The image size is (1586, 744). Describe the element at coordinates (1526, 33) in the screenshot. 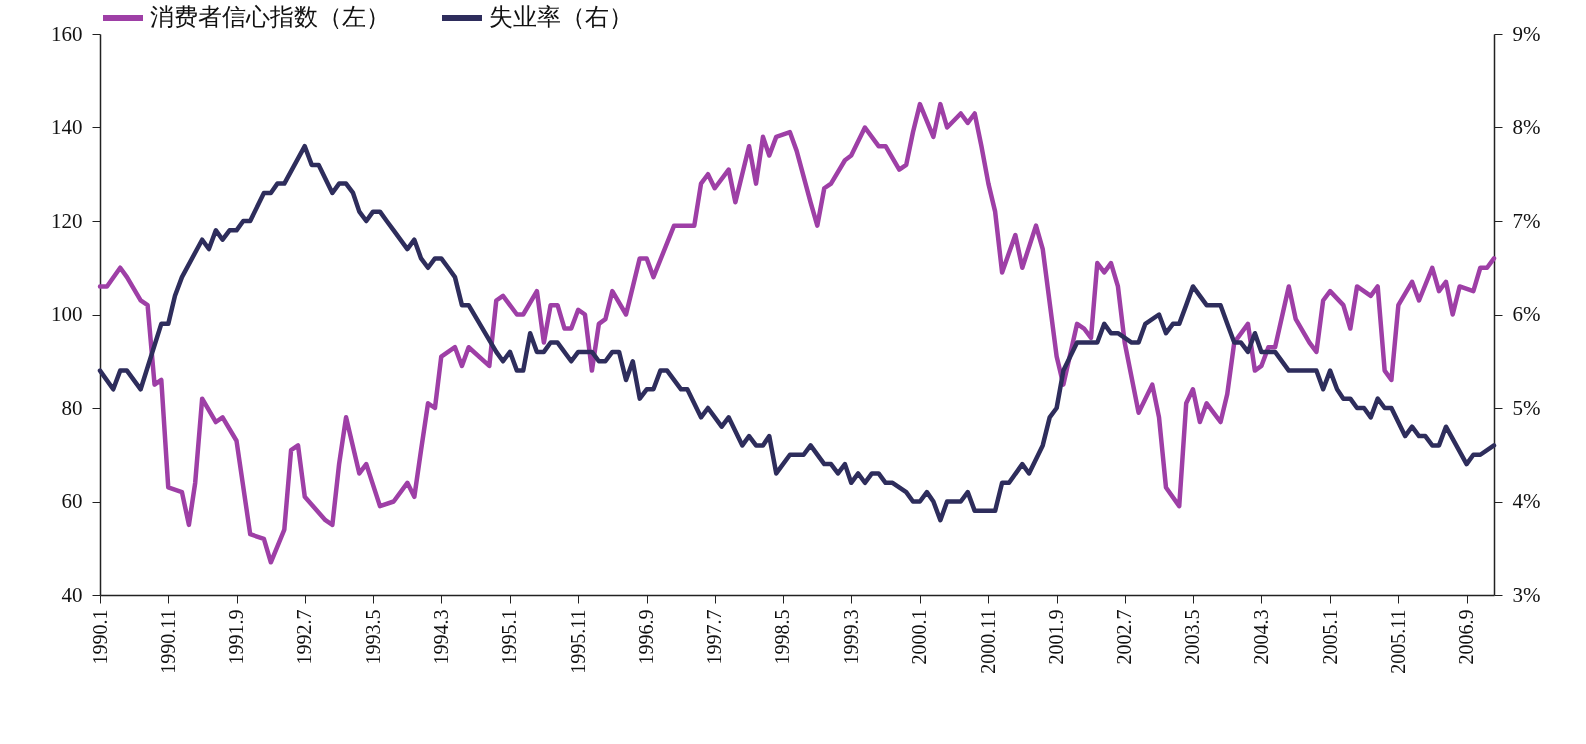

I see `y2-tick-label: 9%` at that location.